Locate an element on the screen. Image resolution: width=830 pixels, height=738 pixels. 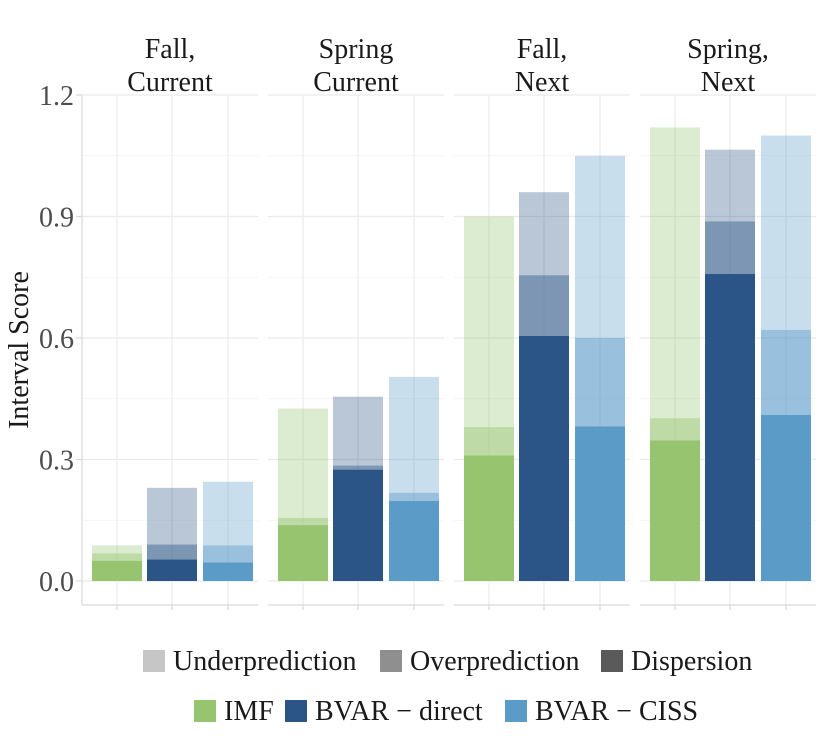
y-tick-label: 0.9 is located at coordinates (56, 218).